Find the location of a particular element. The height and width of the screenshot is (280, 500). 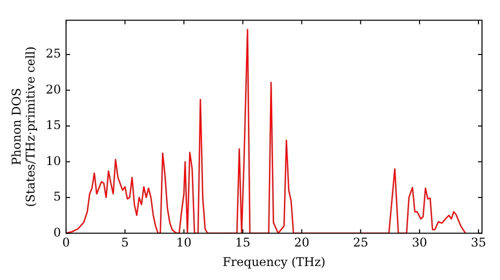

y-tick-label: 25 is located at coordinates (54, 53).